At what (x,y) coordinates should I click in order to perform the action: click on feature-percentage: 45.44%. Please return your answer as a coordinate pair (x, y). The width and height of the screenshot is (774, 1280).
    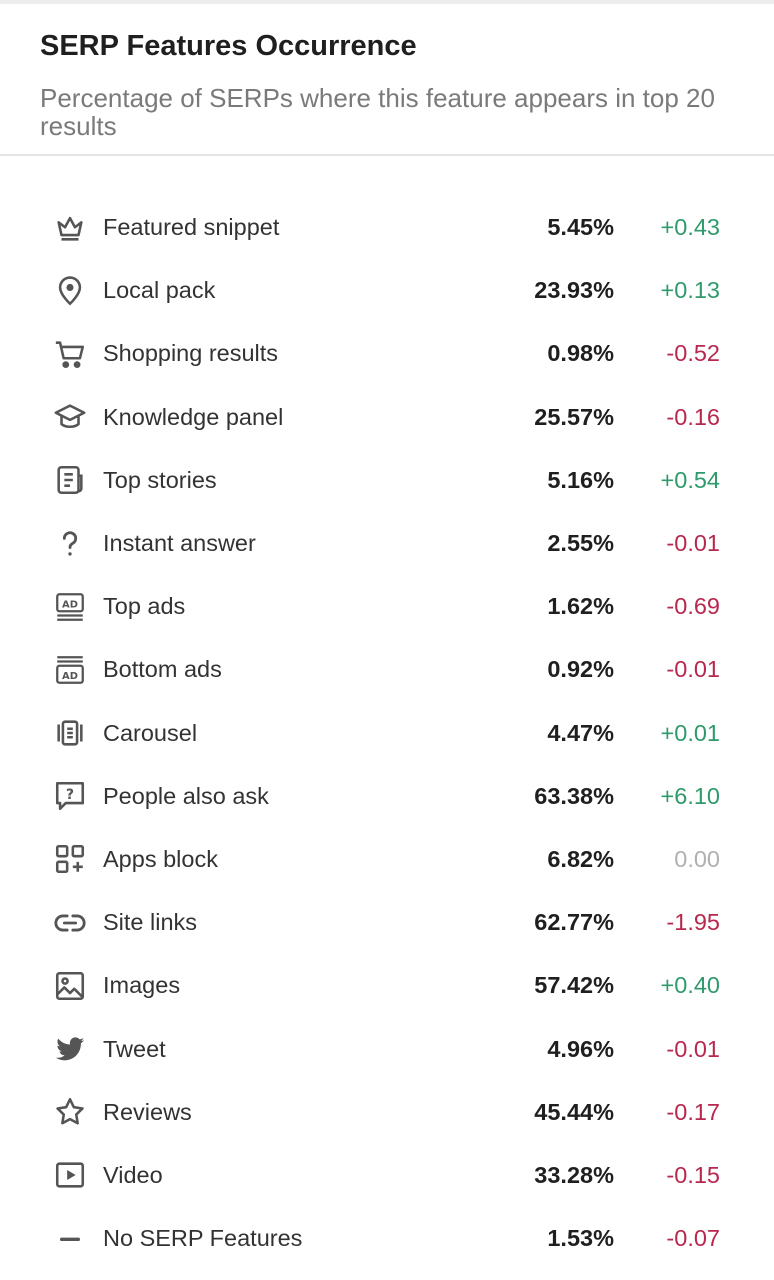
    Looking at the image, I should click on (574, 1111).